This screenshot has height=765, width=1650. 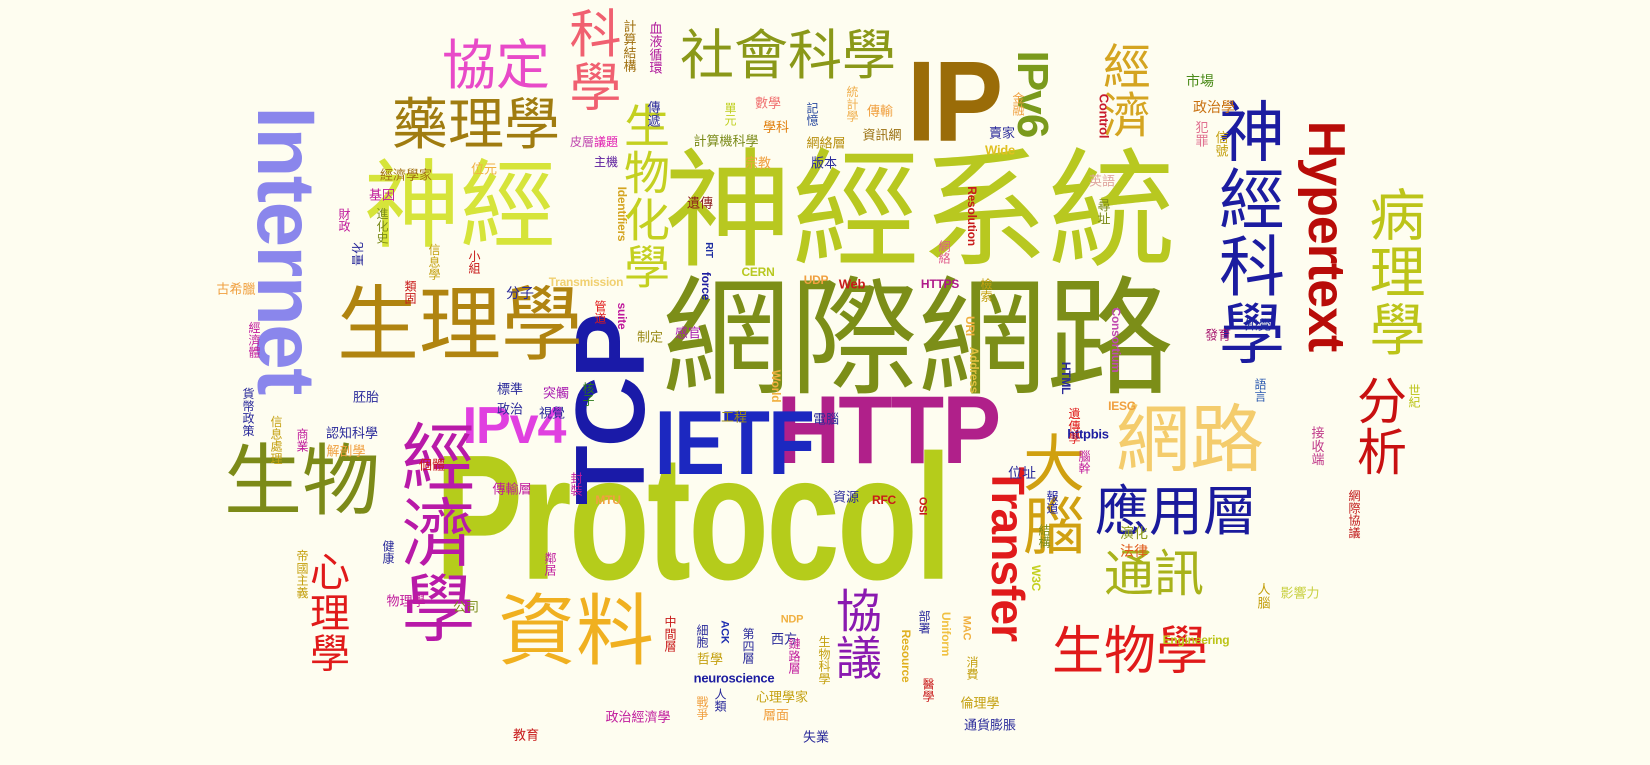 I want to click on word-jingji: 經濟, so click(x=1122, y=90).